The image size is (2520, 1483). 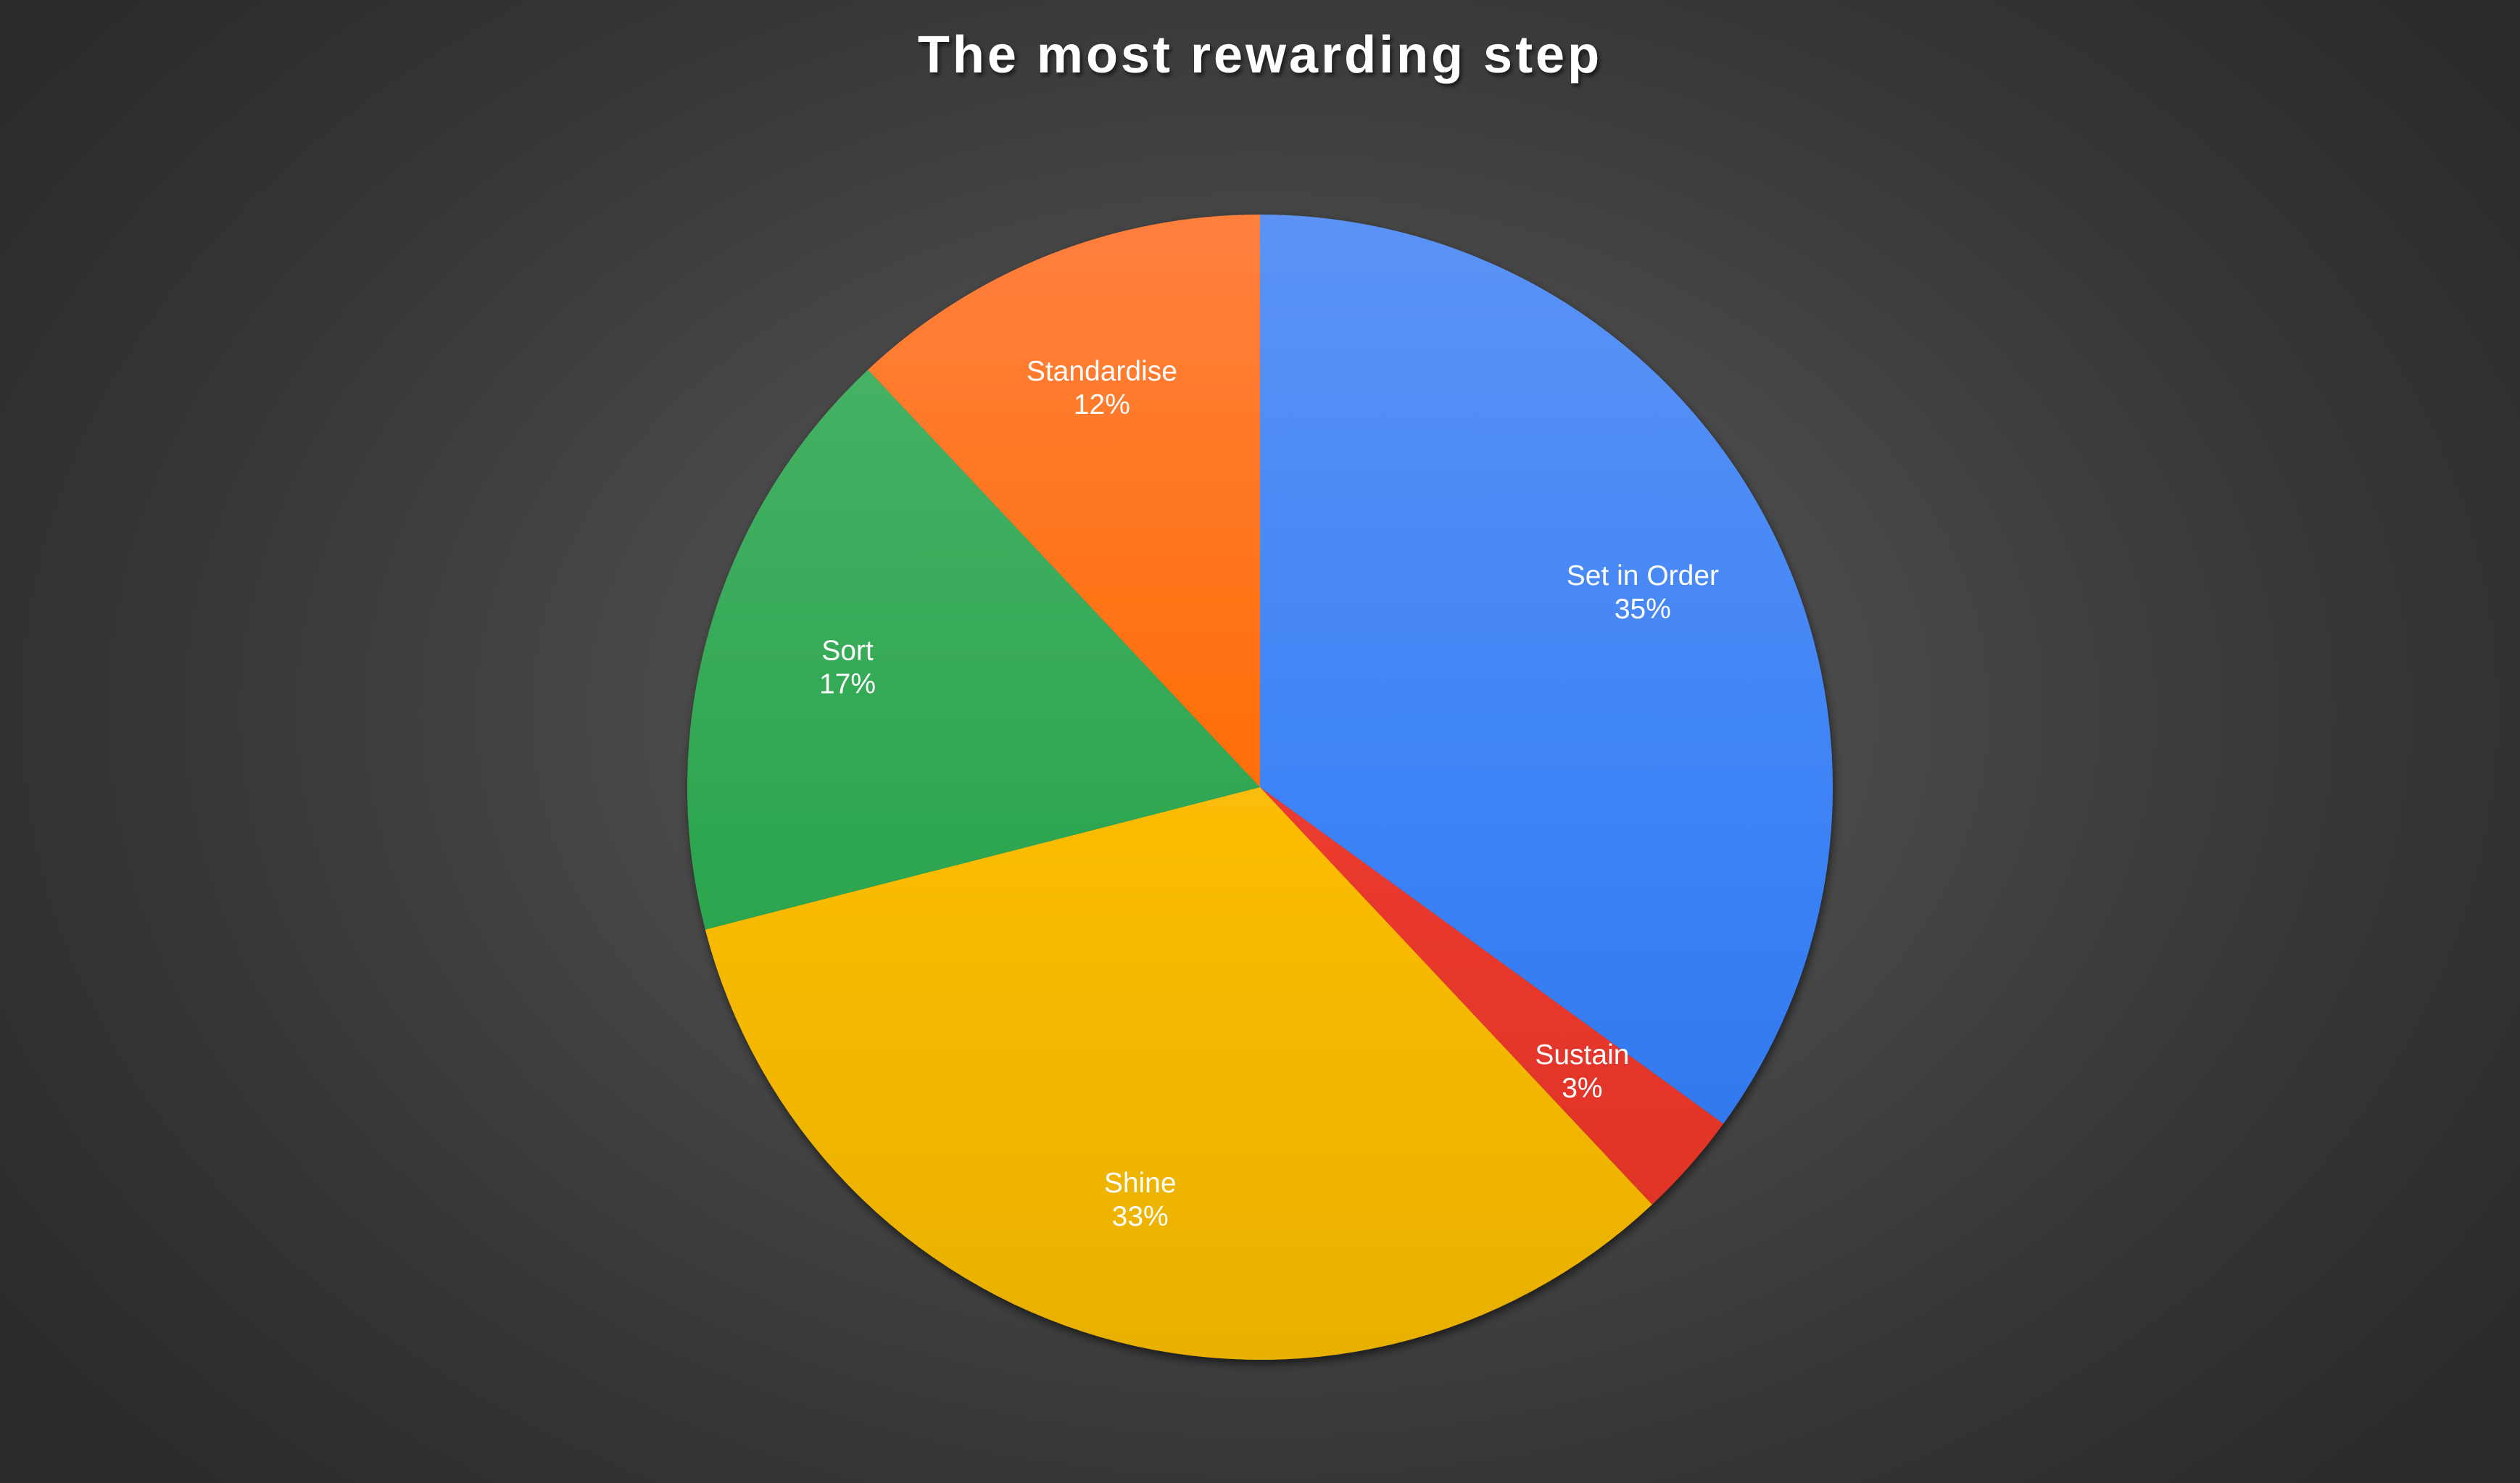 I want to click on slice-label-sort: Sort 17%, so click(x=848, y=668).